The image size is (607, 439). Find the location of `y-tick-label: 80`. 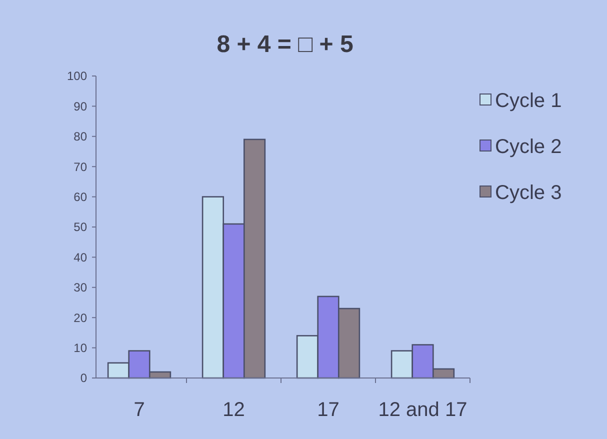

y-tick-label: 80 is located at coordinates (81, 137).